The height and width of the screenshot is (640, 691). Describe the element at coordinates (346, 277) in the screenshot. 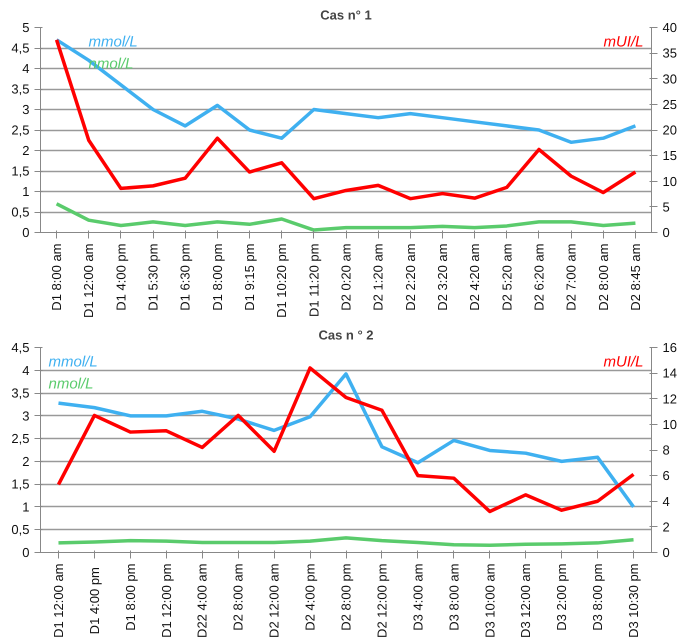

I see `x-tick-label: D2 0:20 am` at that location.